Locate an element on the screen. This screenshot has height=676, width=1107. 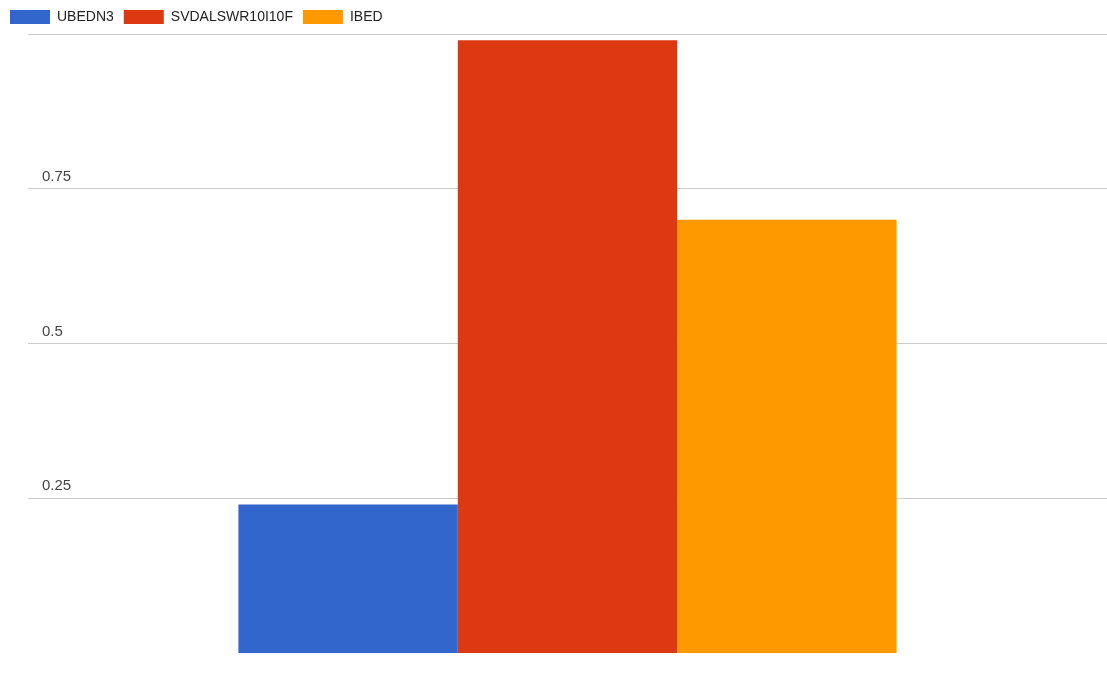
y-tick-label: 0.75 is located at coordinates (57, 175).